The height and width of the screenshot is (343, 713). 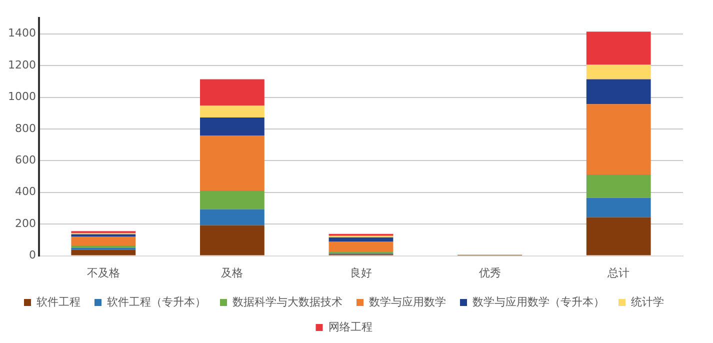 What do you see at coordinates (647, 301) in the screenshot?
I see `legend-label: 统计学` at bounding box center [647, 301].